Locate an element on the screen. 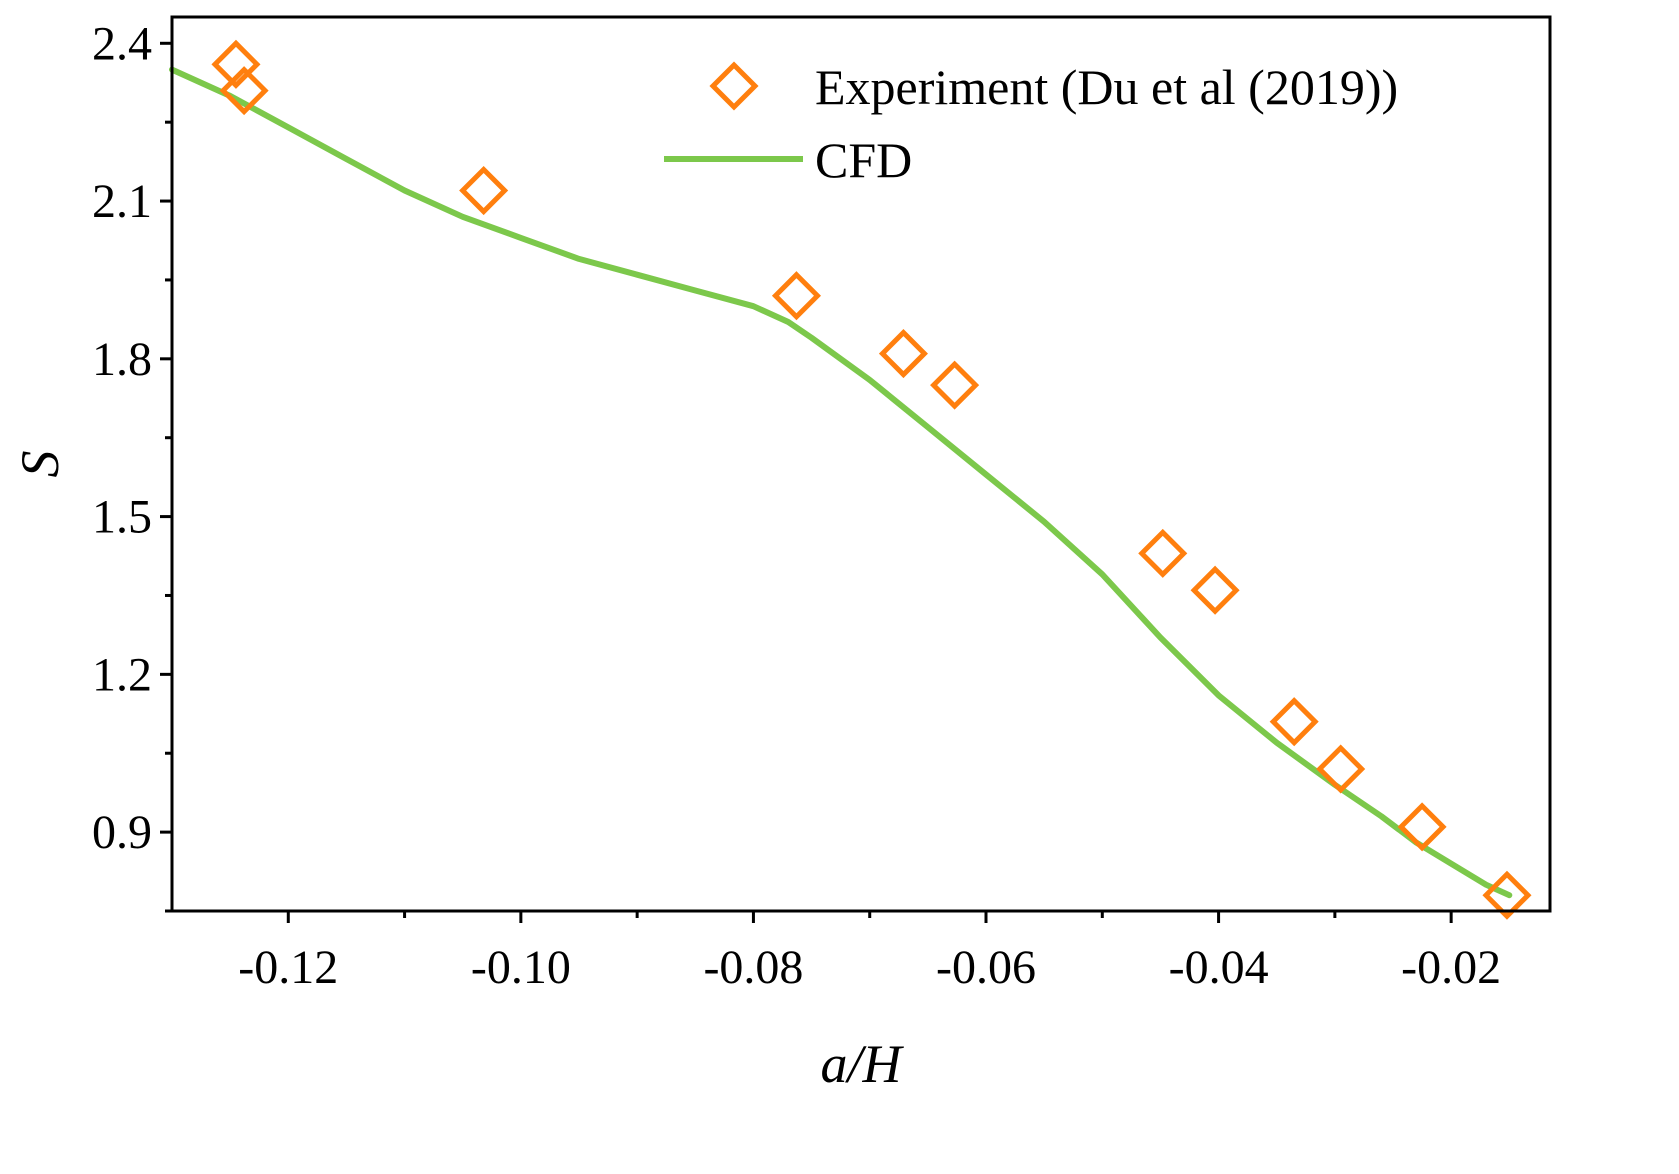 The image size is (1679, 1174). legend-cfd-label: CFD is located at coordinates (863, 160).